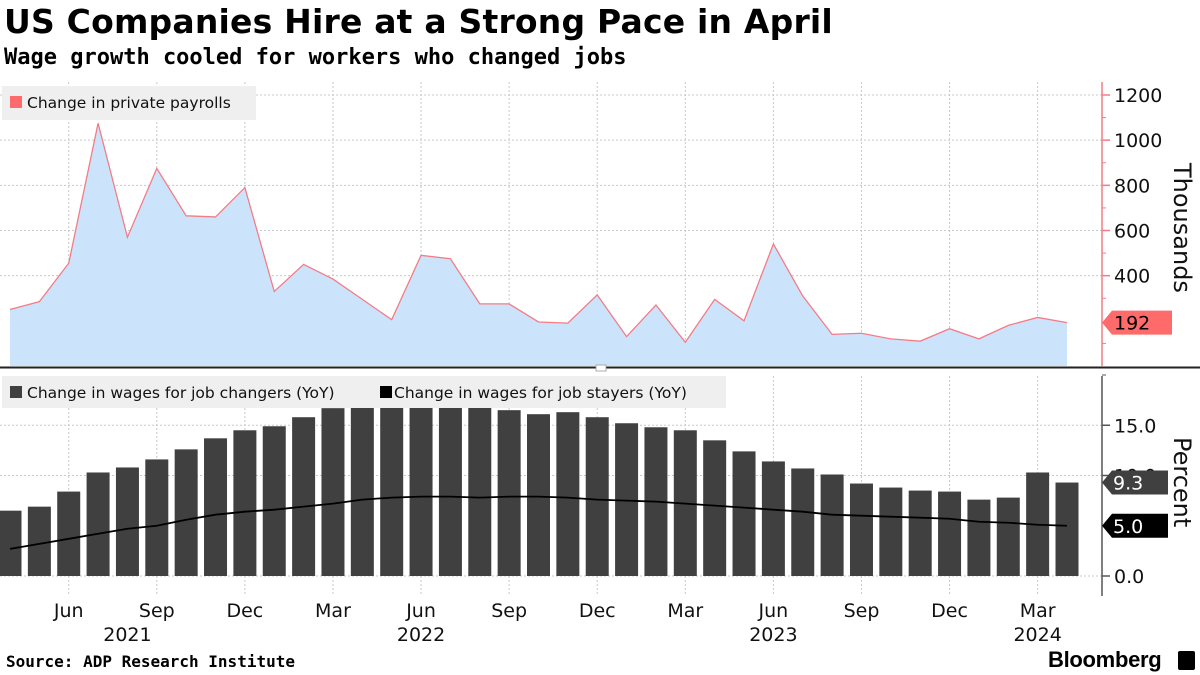  Describe the element at coordinates (181, 393) in the screenshot. I see `changers-legend-label: Change in wages for job changers (YoY)` at that location.